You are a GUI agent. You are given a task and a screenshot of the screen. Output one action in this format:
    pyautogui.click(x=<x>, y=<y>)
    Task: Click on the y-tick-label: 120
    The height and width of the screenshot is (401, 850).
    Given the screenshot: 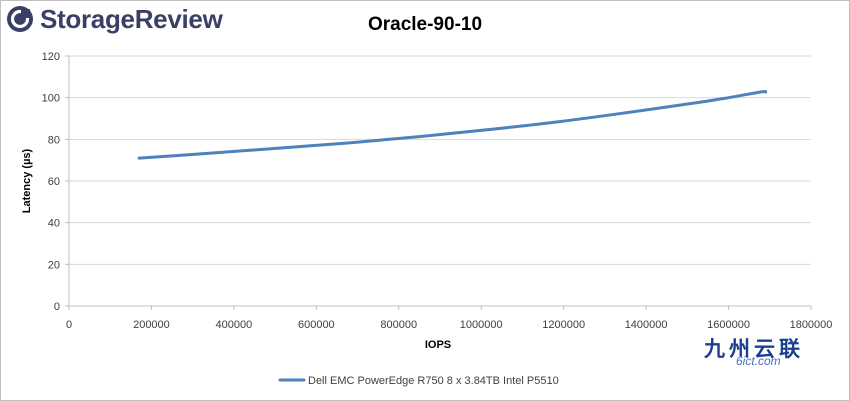 What is the action you would take?
    pyautogui.click(x=51, y=57)
    